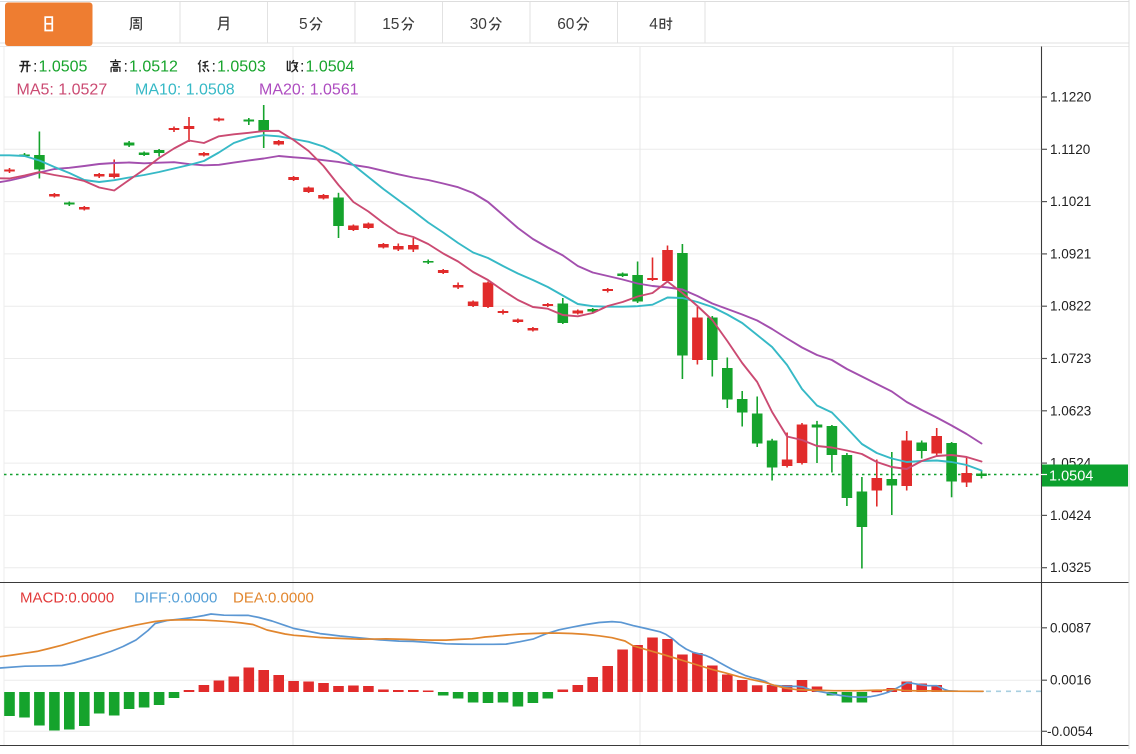 The image size is (1136, 754). I want to click on svg-text: 1.1220, so click(1070, 97).